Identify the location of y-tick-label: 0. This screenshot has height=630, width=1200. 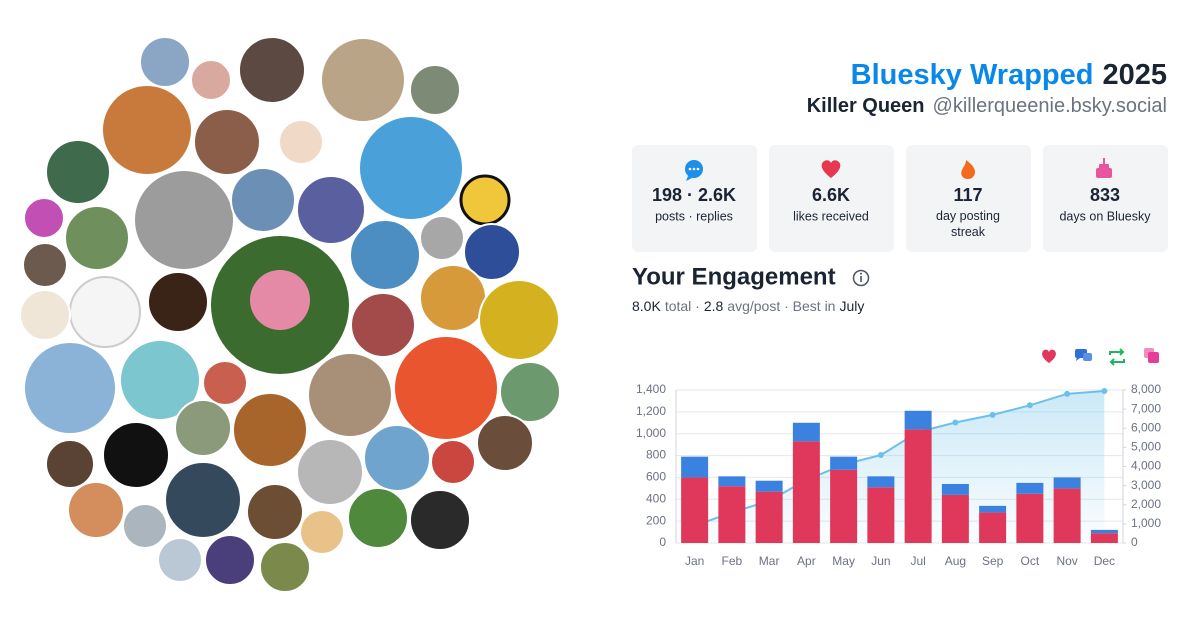
(662, 542).